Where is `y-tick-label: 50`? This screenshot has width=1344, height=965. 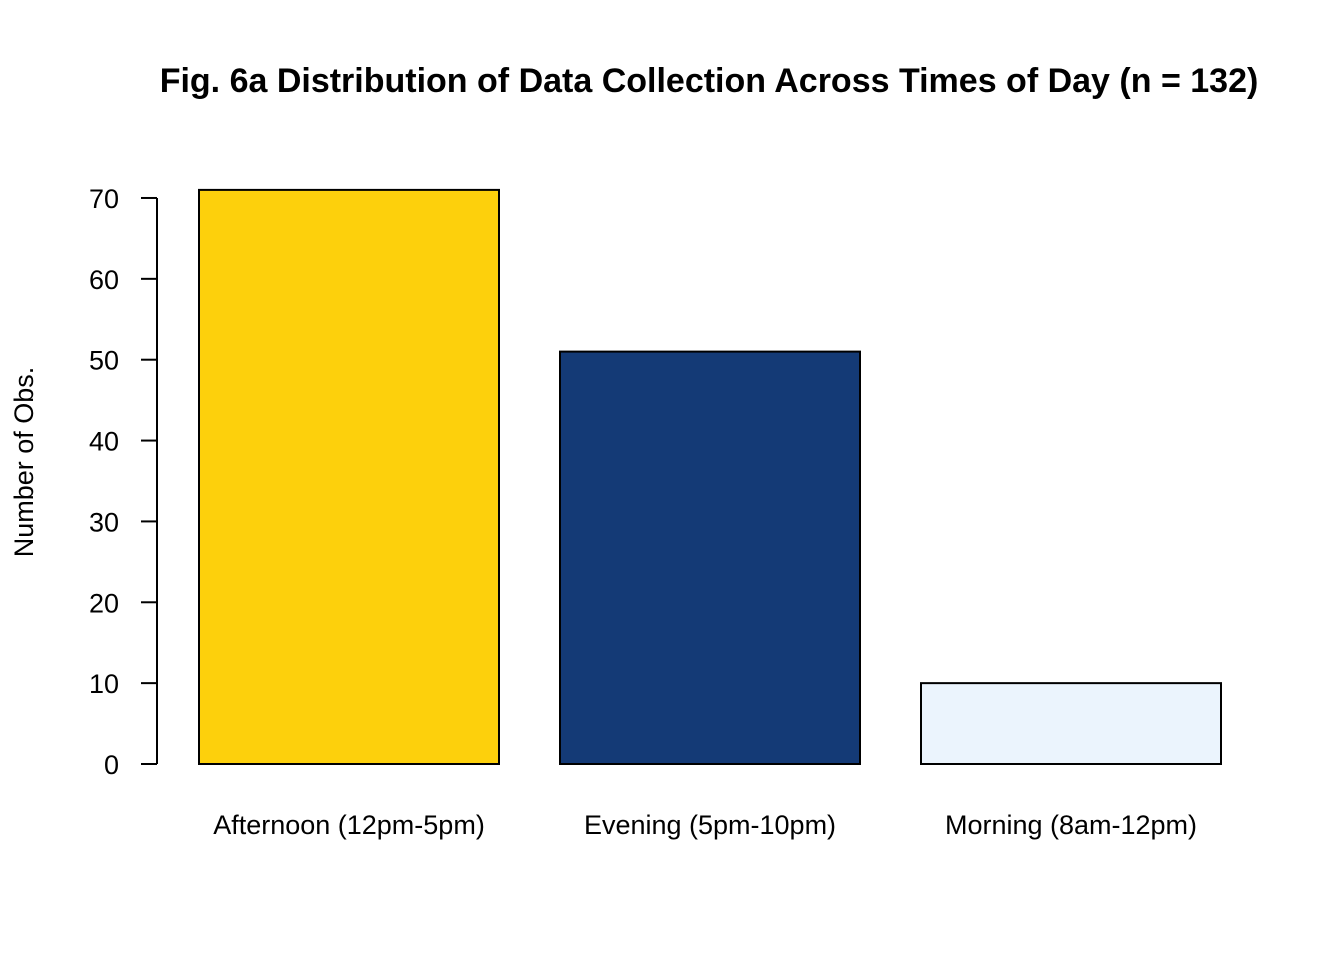
y-tick-label: 50 is located at coordinates (104, 361).